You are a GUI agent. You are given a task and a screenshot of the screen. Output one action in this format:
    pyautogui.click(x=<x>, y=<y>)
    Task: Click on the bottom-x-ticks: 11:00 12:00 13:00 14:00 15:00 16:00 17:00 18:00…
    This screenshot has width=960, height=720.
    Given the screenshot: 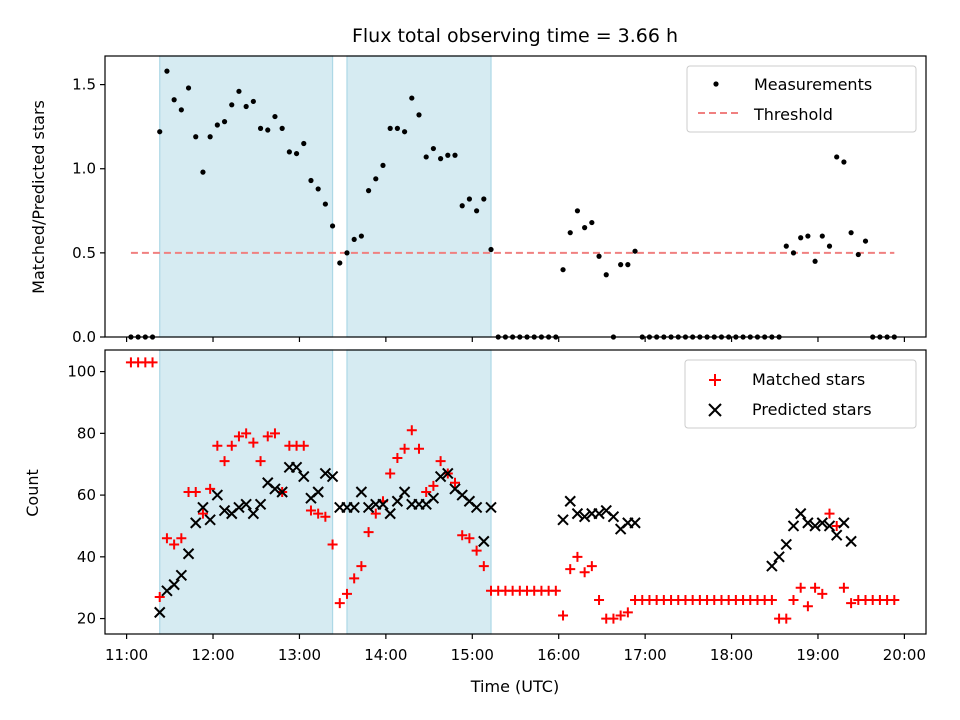 What is the action you would take?
    pyautogui.click(x=515, y=649)
    